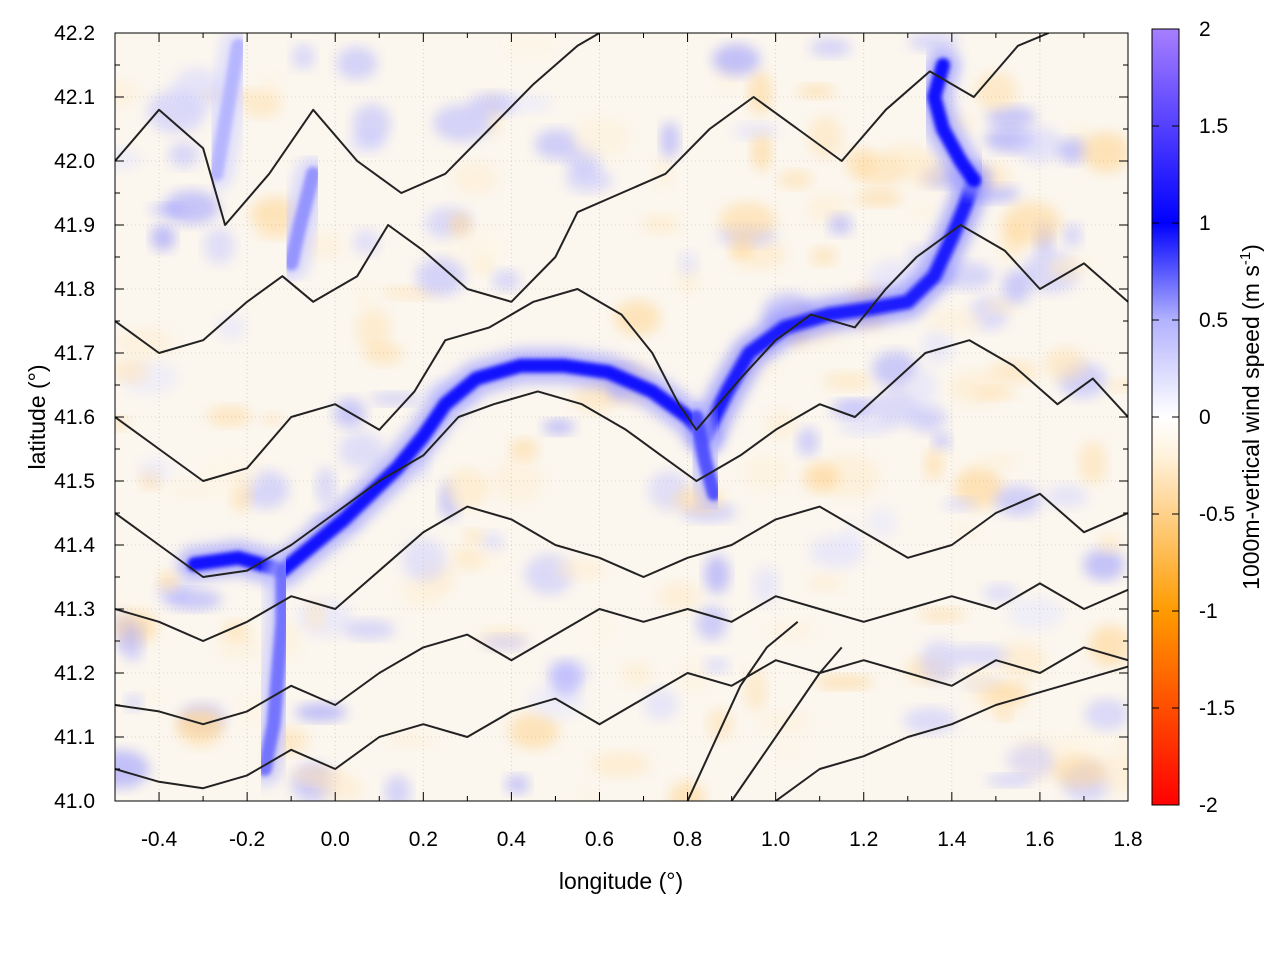 This screenshot has height=960, width=1280. Describe the element at coordinates (74, 481) in the screenshot. I see `y-tick-label: 41.5` at that location.